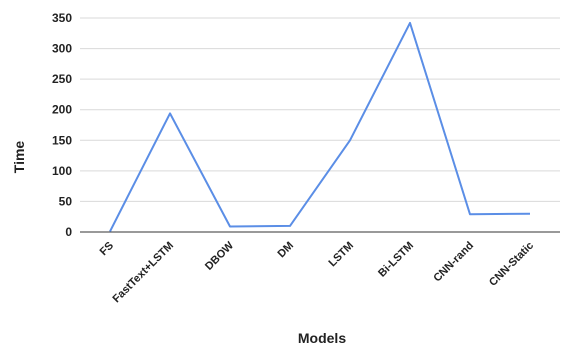 The height and width of the screenshot is (349, 569). What do you see at coordinates (144, 273) in the screenshot?
I see `x-tick-label: FastText+LSTM` at bounding box center [144, 273].